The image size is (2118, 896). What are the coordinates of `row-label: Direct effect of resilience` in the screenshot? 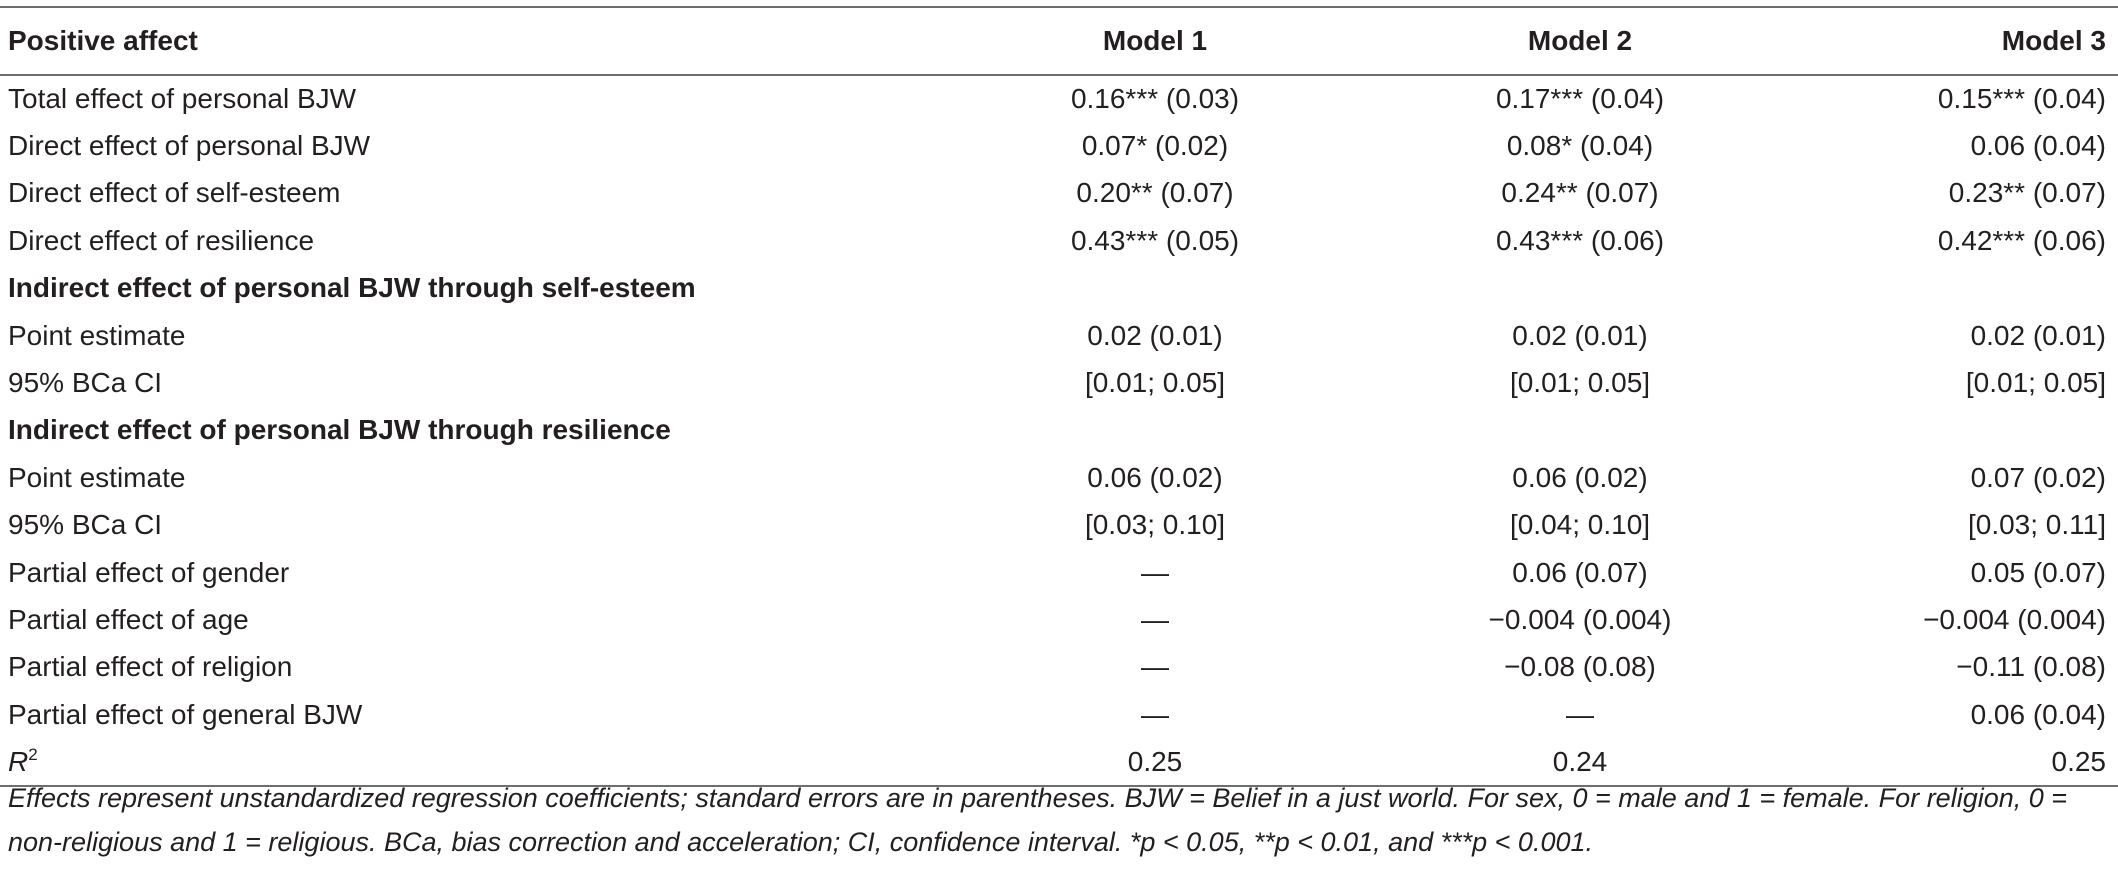 It's located at (161, 240).